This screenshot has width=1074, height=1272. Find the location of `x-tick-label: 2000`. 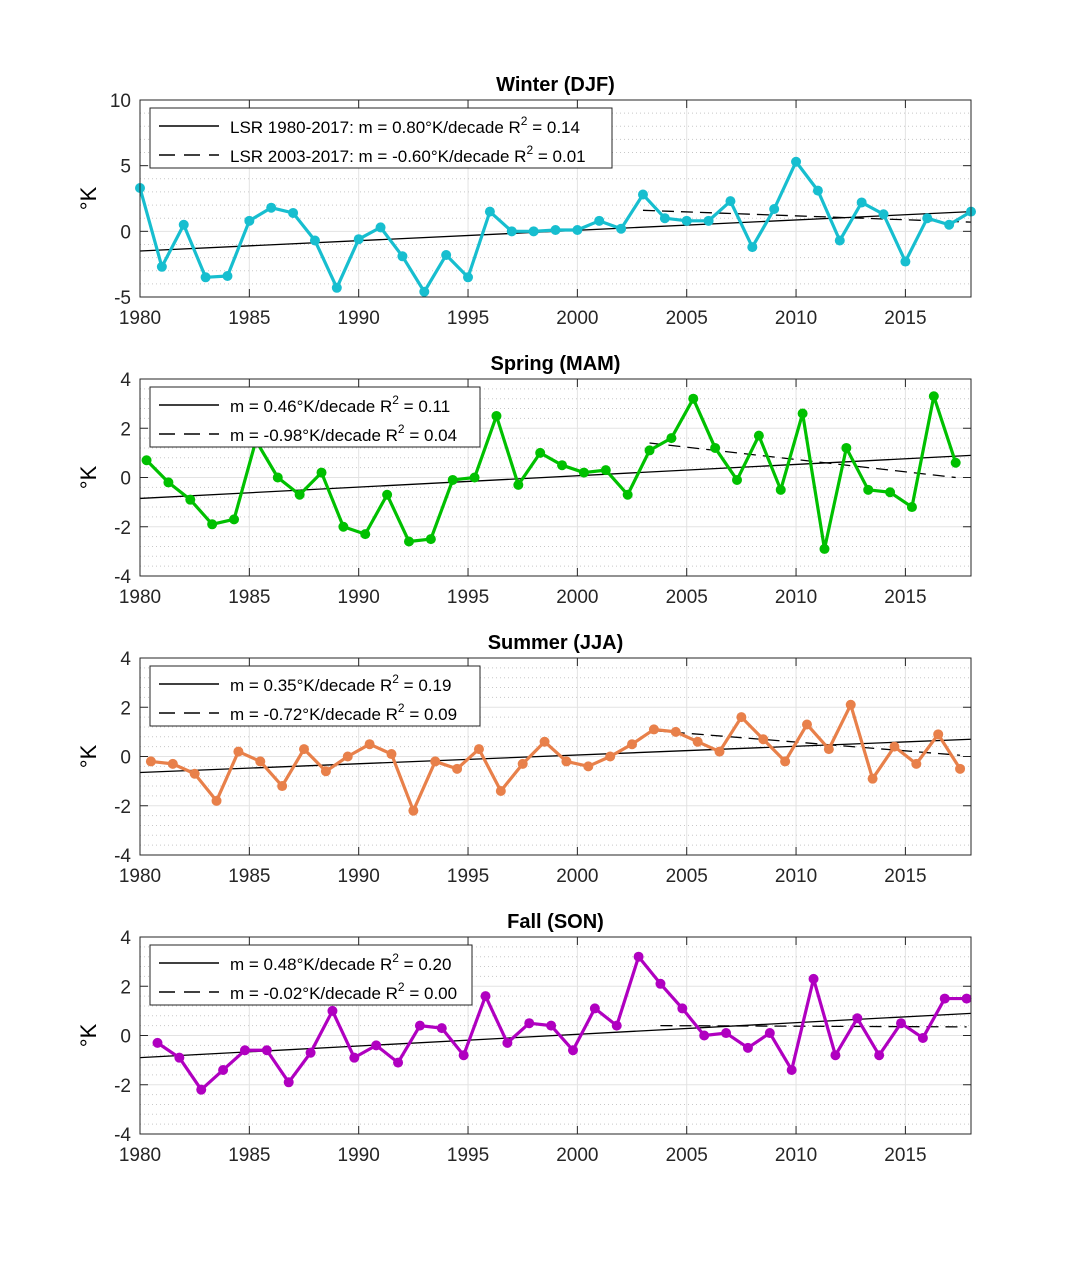

x-tick-label: 2000 is located at coordinates (577, 1155).